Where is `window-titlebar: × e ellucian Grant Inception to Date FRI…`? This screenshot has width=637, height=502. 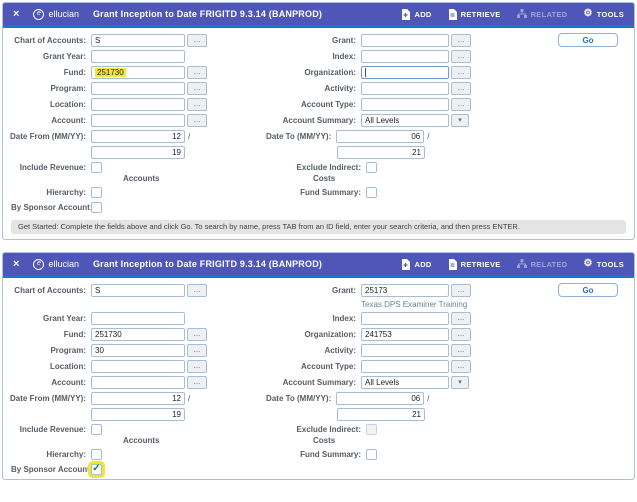 window-titlebar: × e ellucian Grant Inception to Date FRI… is located at coordinates (318, 14).